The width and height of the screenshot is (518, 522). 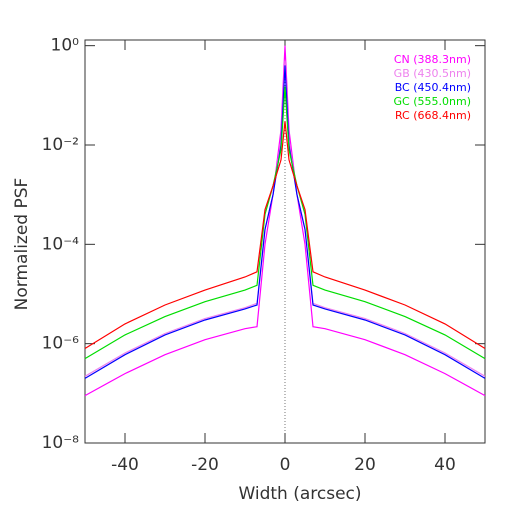 What do you see at coordinates (125, 465) in the screenshot?
I see `x-tick-label: -40` at bounding box center [125, 465].